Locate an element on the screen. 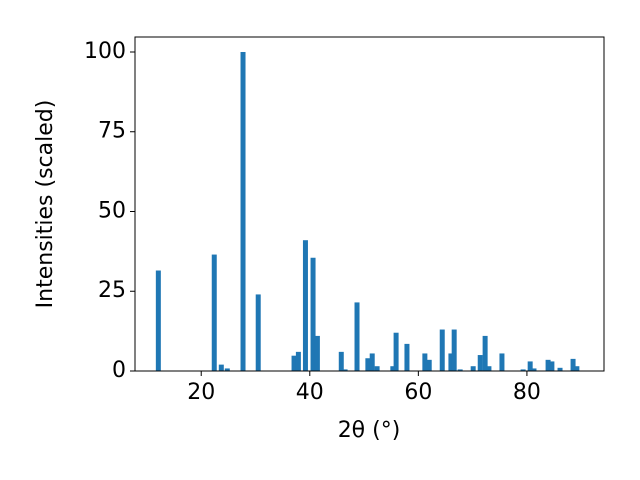 The width and height of the screenshot is (640, 480). y-tick-label: 100 is located at coordinates (105, 51).